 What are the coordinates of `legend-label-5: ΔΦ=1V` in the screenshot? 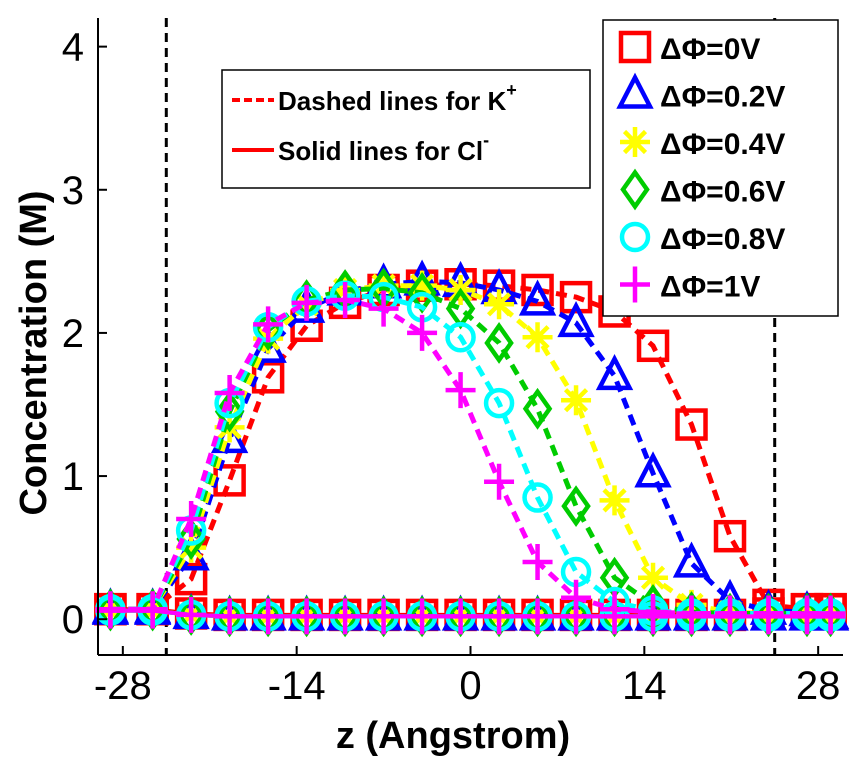 It's located at (710, 287).